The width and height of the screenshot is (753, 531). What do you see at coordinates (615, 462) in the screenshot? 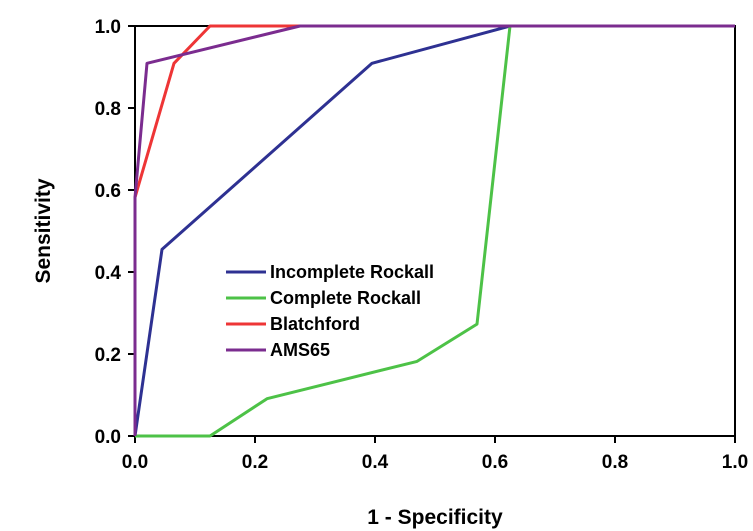
I see `x-tick-label: 0.8` at bounding box center [615, 462].